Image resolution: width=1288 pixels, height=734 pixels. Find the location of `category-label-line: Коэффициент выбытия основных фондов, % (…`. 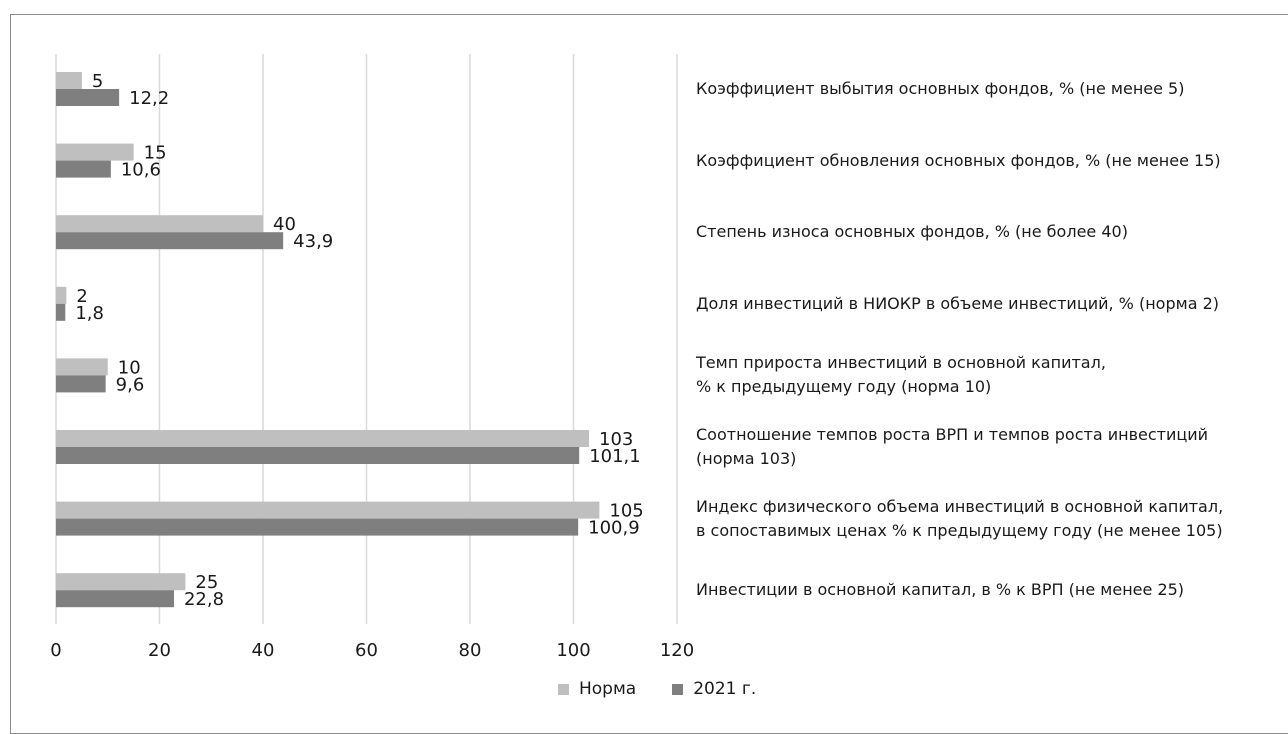

category-label-line: Коэффициент выбытия основных фондов, % (… is located at coordinates (940, 88).